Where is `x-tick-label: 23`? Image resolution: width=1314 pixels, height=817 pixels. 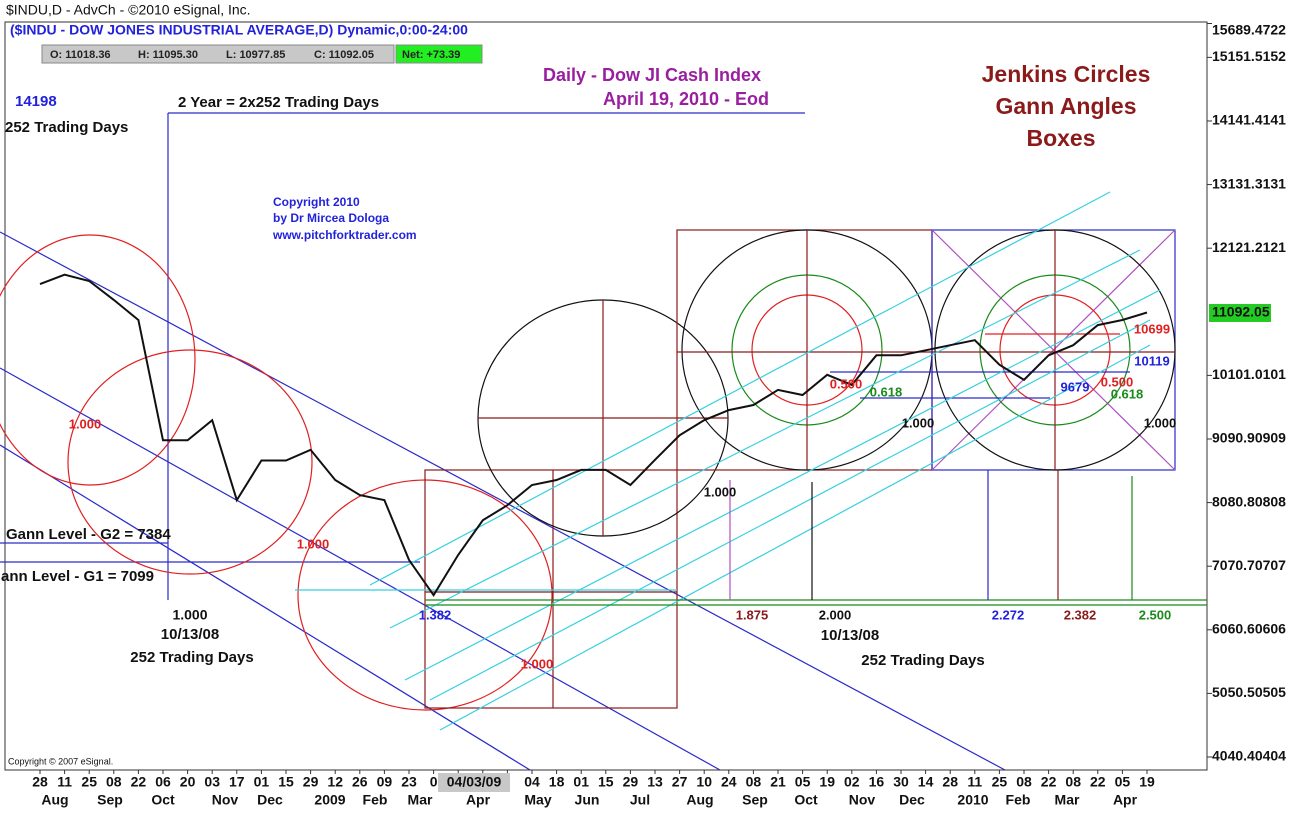 x-tick-label: 23 is located at coordinates (409, 782).